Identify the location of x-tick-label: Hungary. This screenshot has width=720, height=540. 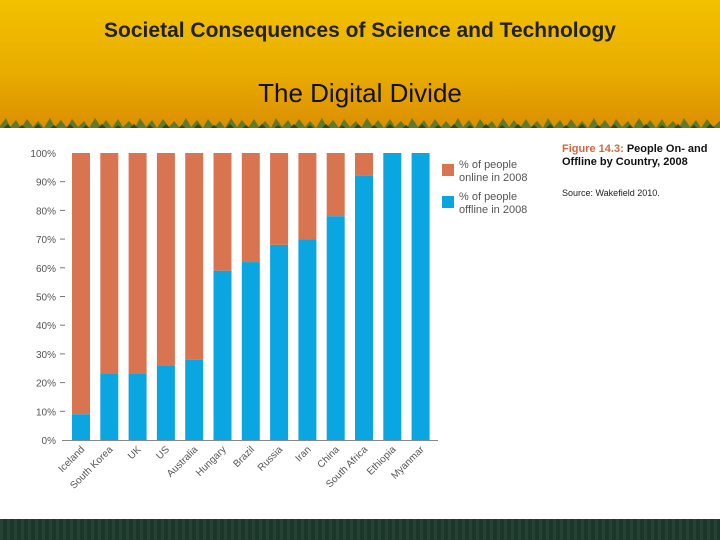
(211, 461).